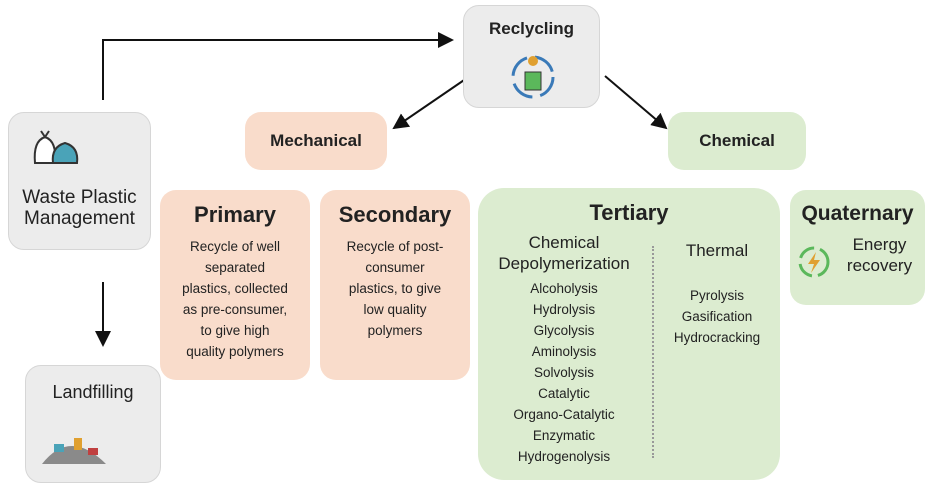  Describe the element at coordinates (395, 267) in the screenshot. I see `text-line: consumer` at that location.